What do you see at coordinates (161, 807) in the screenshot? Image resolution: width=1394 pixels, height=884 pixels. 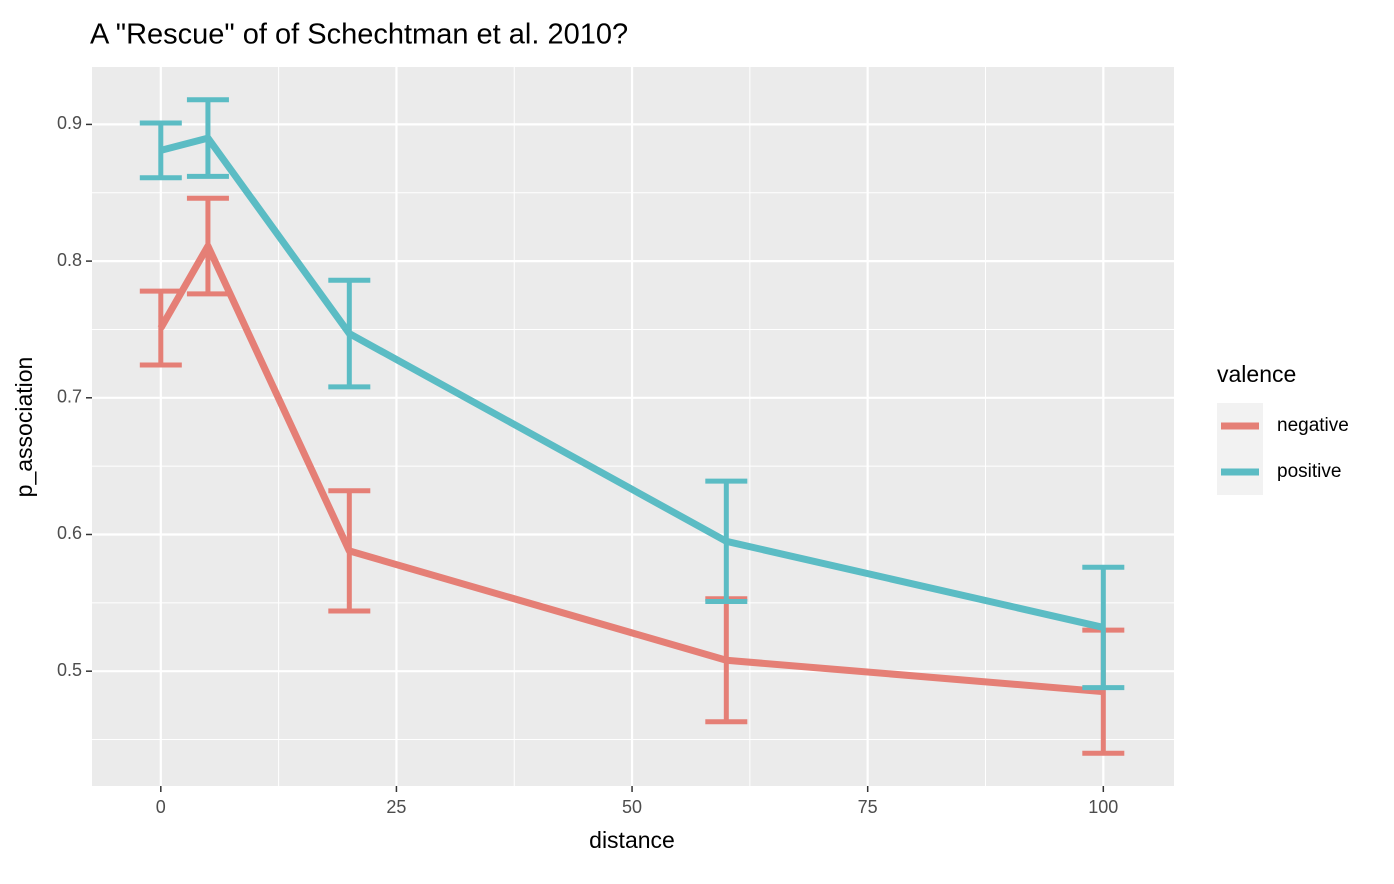 I see `x-tick-label: 0` at bounding box center [161, 807].